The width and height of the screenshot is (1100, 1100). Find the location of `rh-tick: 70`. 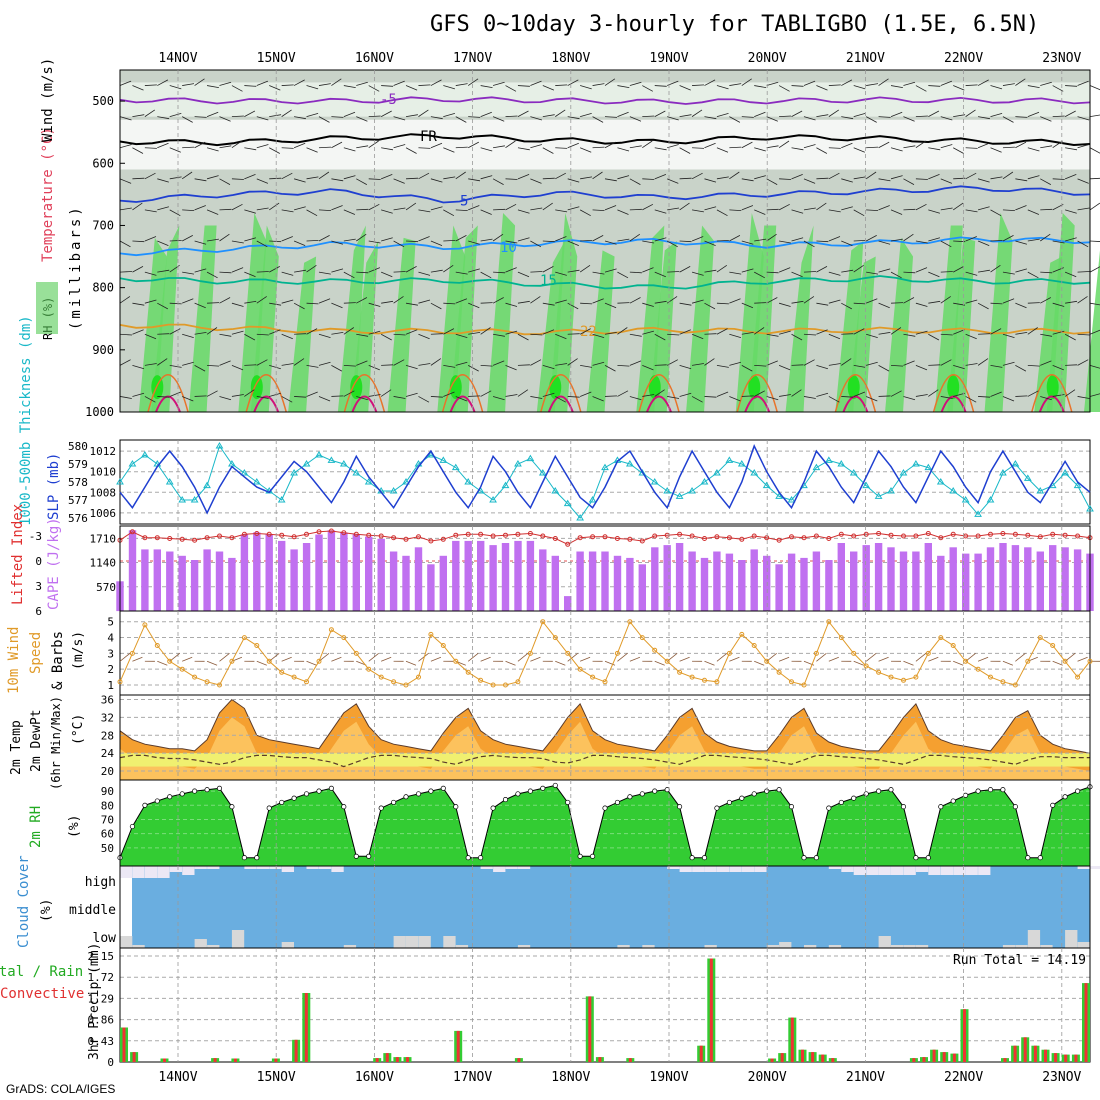

rh-tick: 70 is located at coordinates (107, 819).